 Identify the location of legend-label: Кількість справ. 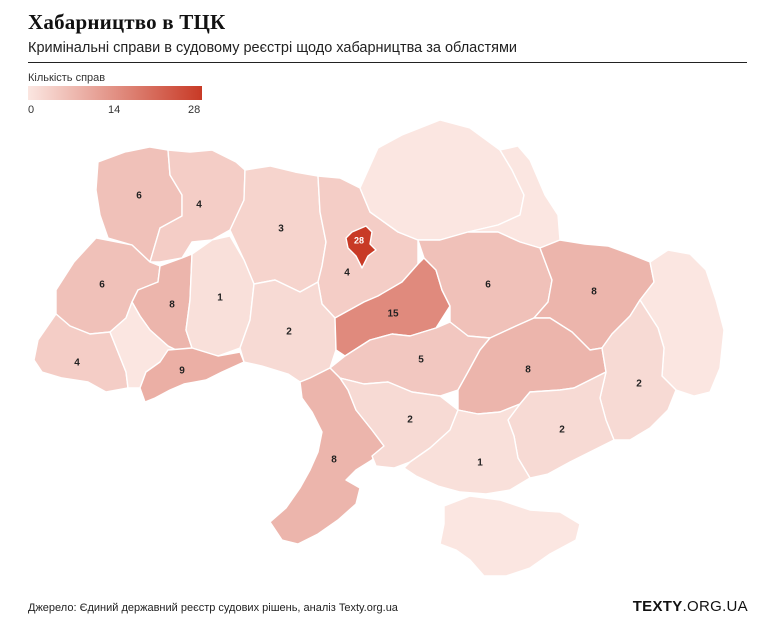
(67, 78).